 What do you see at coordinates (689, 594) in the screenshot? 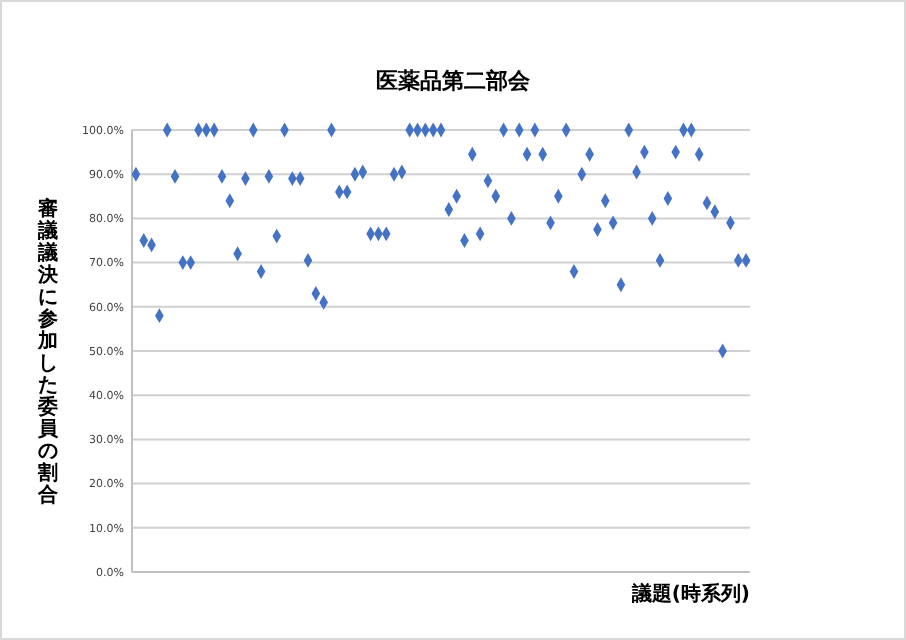
I see `x-axis-title: 議題(時系列)` at bounding box center [689, 594].